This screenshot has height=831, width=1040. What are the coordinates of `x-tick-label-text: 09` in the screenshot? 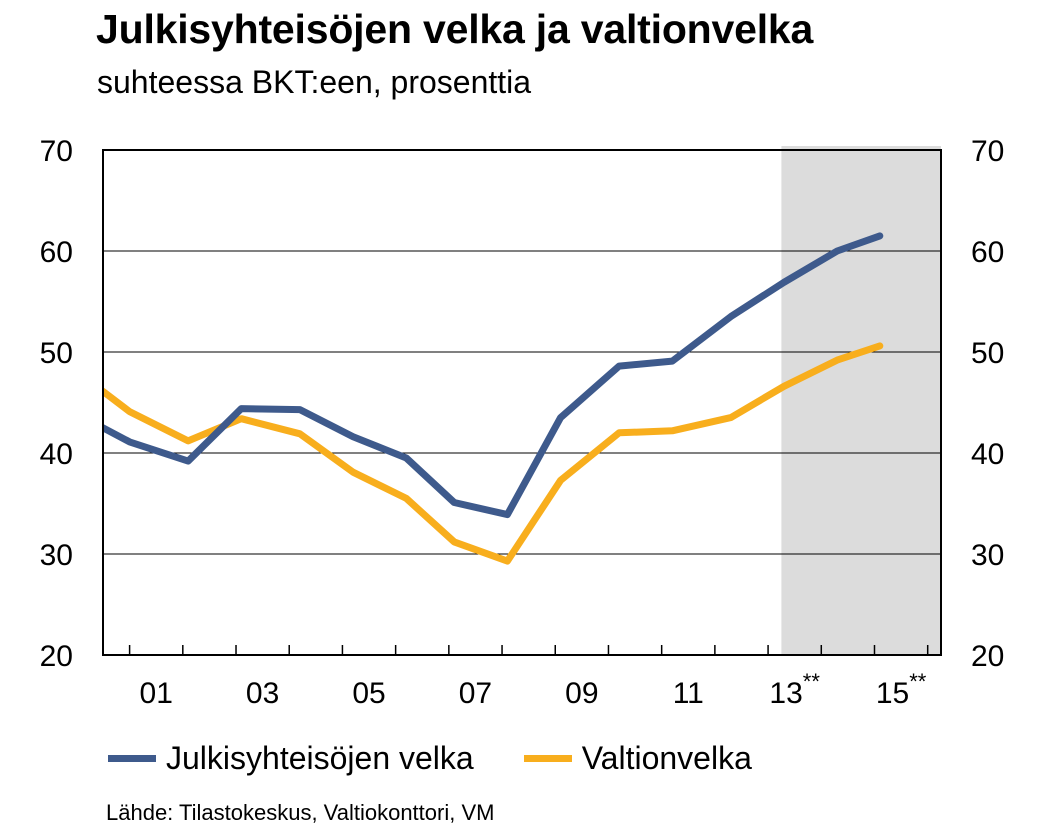 It's located at (581, 693).